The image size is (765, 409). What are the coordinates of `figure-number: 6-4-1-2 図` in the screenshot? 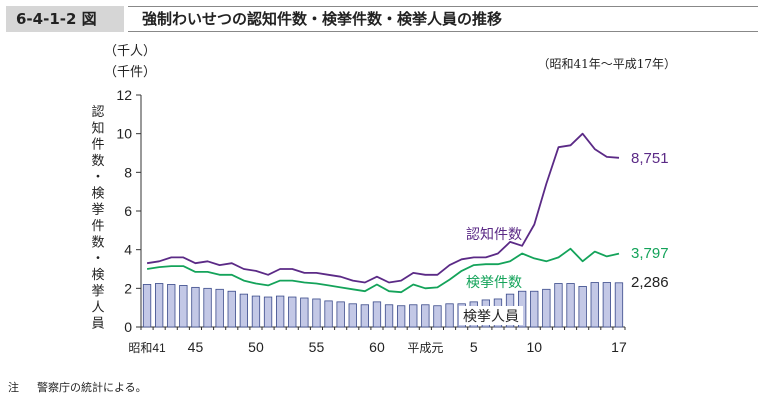 It's located at (65, 19).